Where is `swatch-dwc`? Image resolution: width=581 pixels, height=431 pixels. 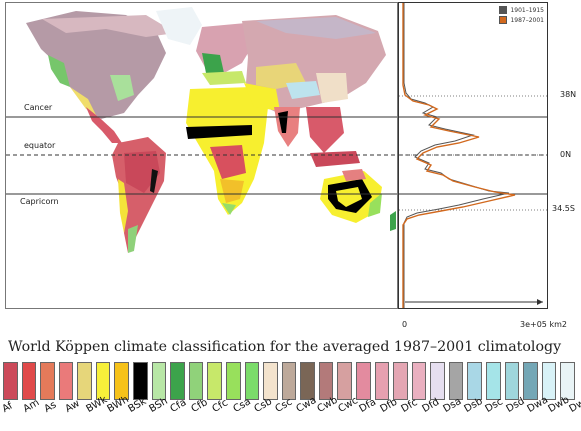
swatch-dwc is located at coordinates (512, 381).